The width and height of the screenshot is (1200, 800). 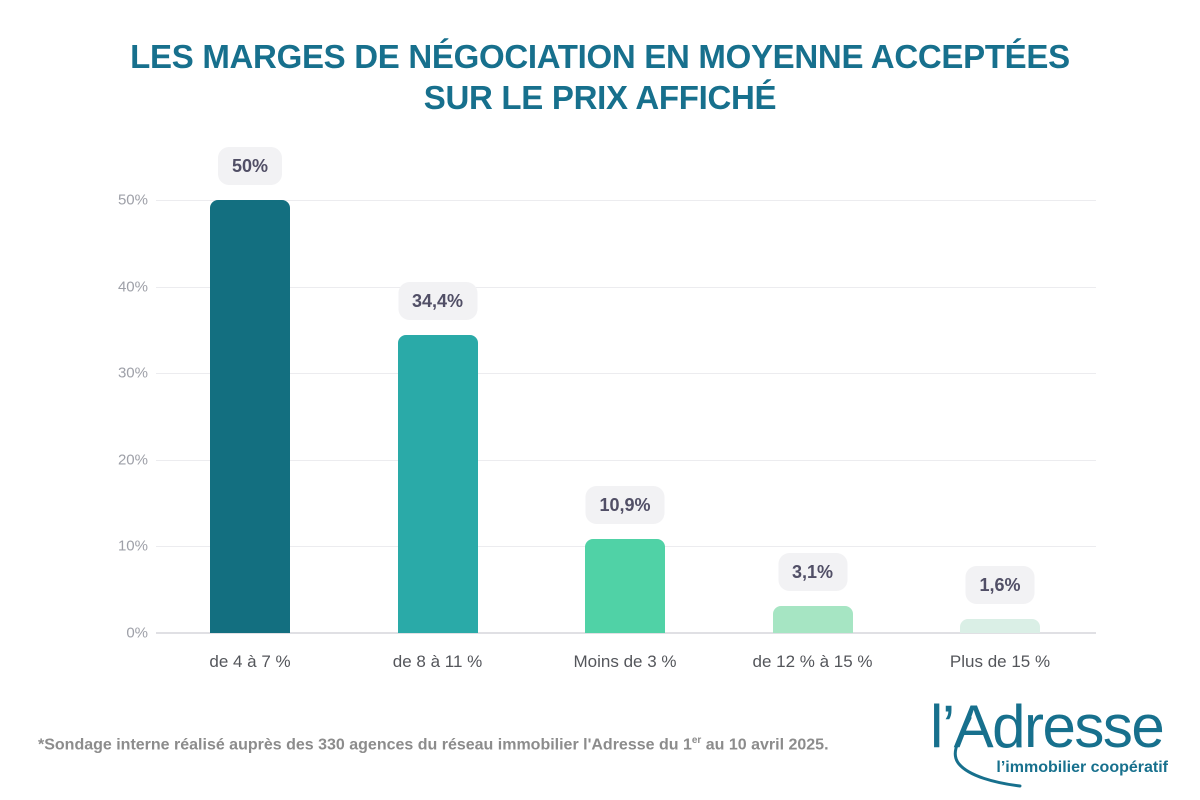 What do you see at coordinates (250, 661) in the screenshot?
I see `x-axis-category-label: de 4 à 7 %` at bounding box center [250, 661].